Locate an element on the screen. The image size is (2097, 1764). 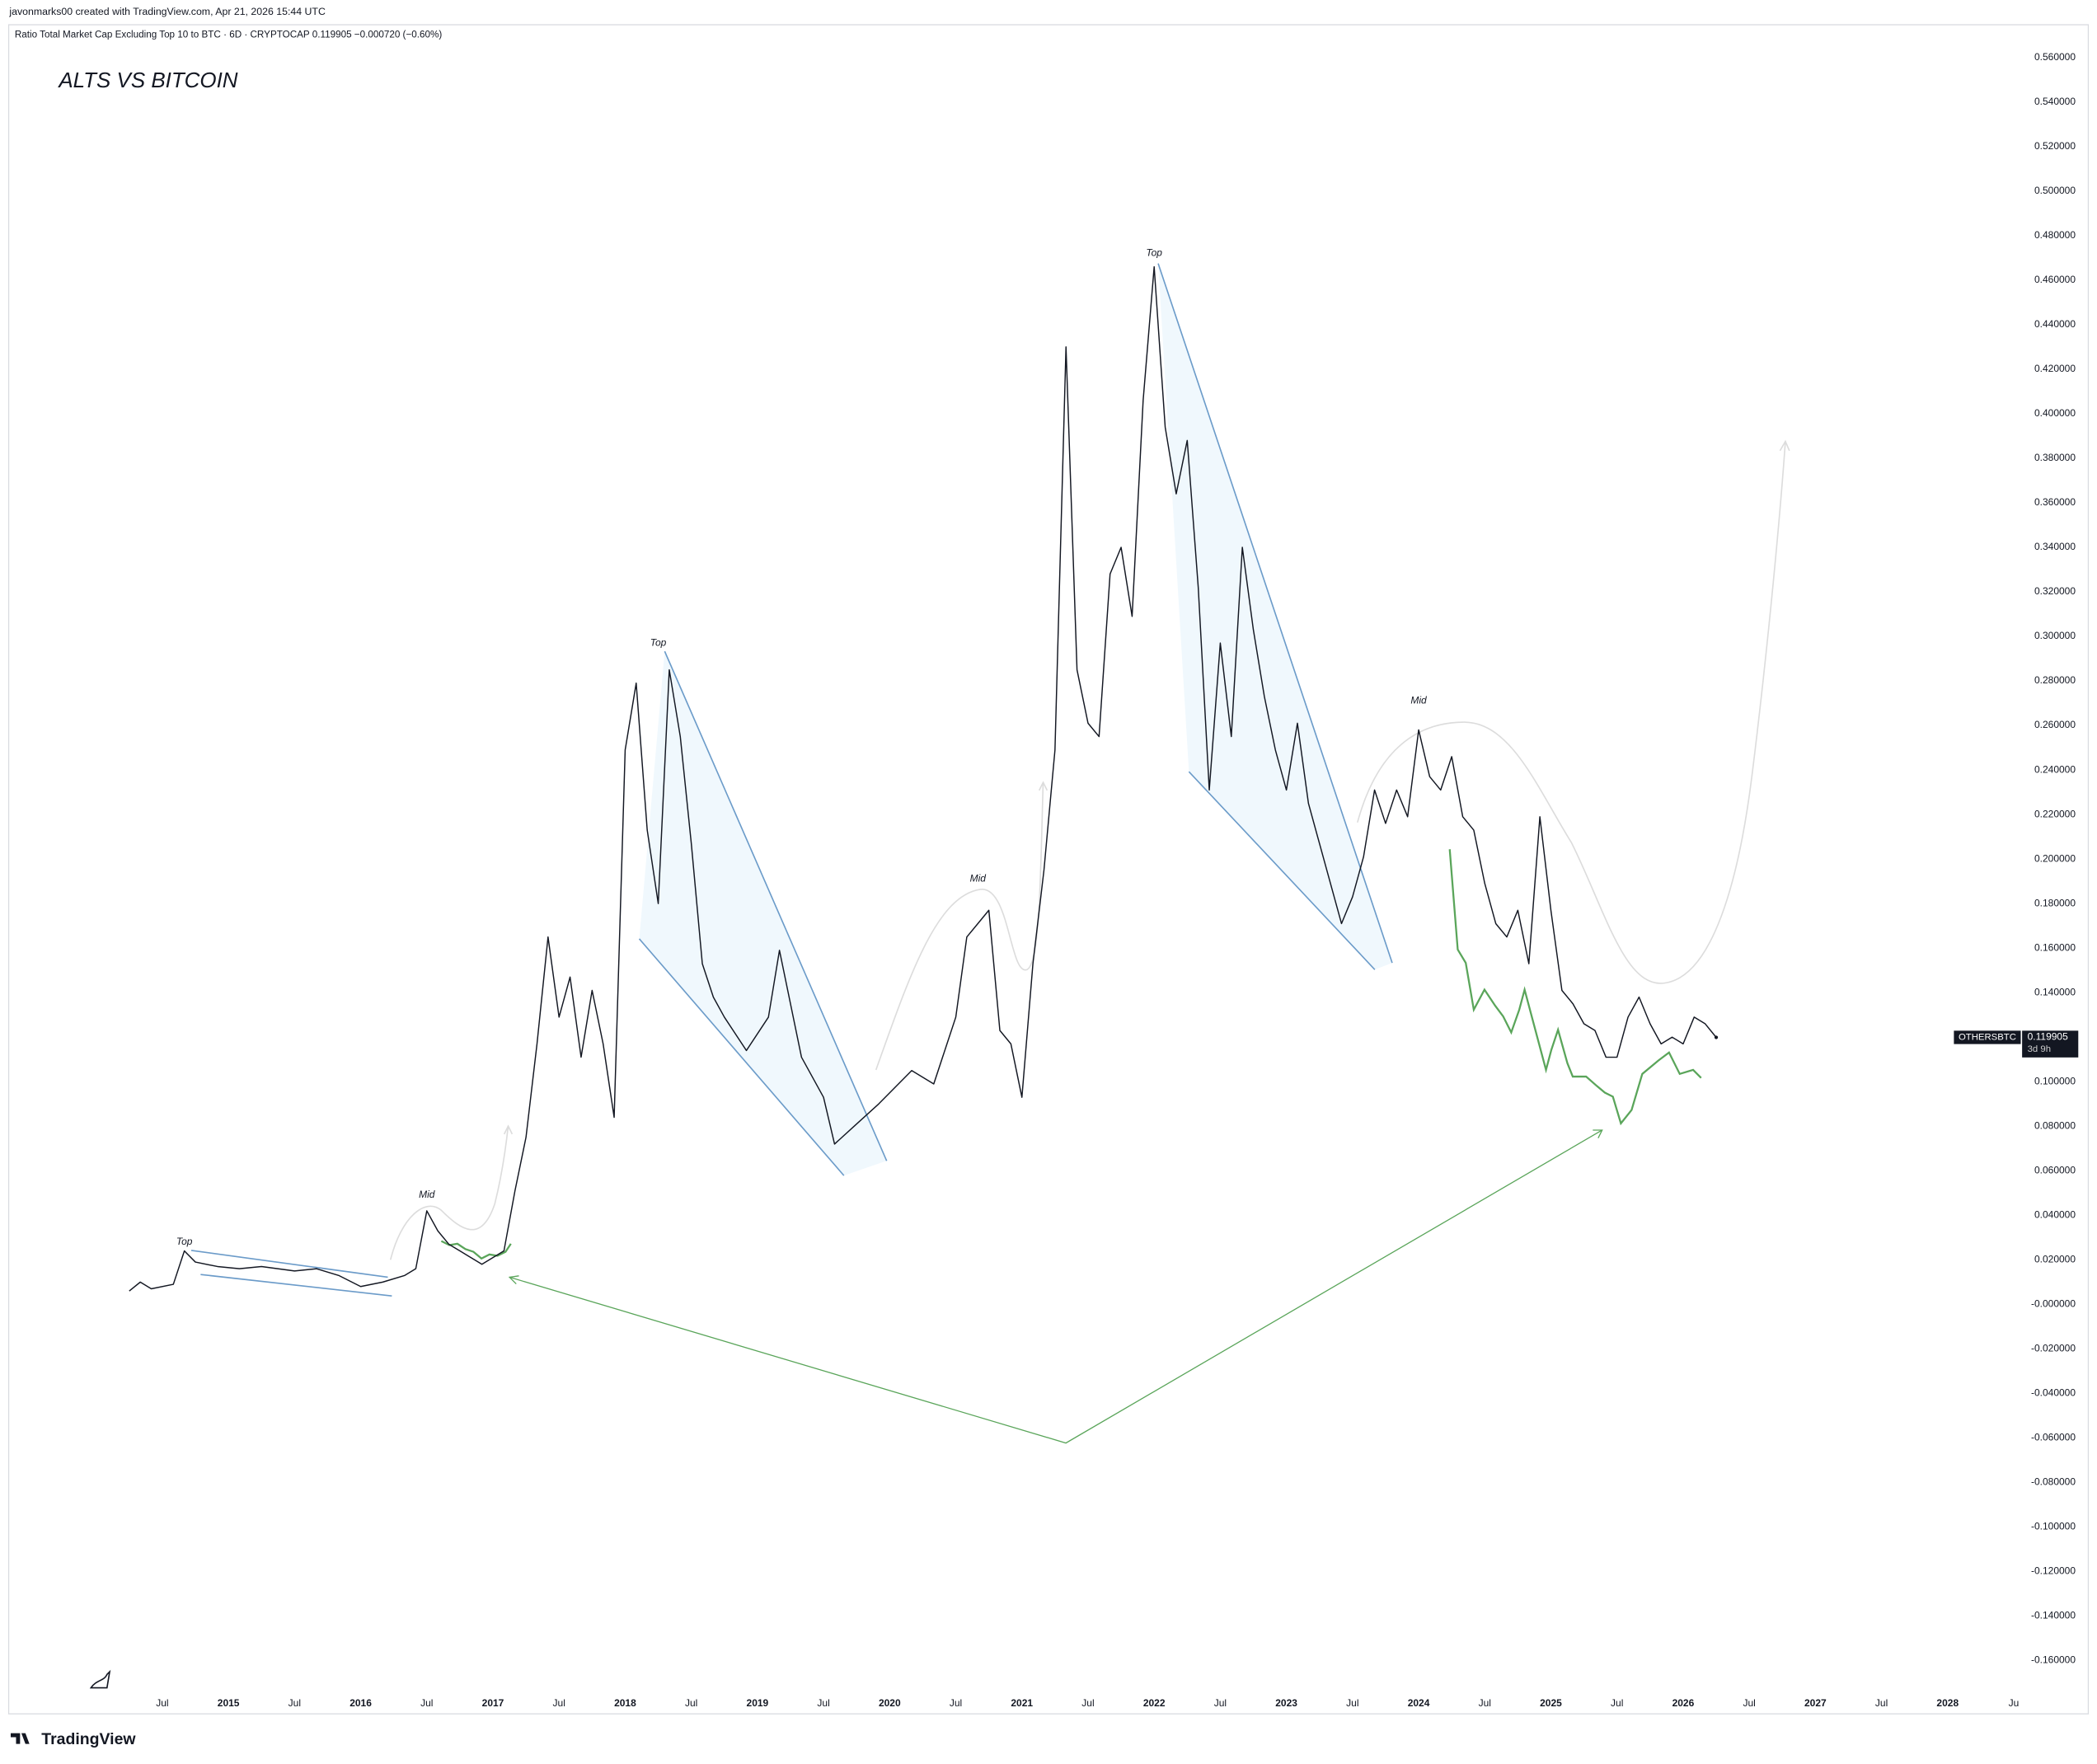
x-tick-label: 2016 is located at coordinates (361, 1703).